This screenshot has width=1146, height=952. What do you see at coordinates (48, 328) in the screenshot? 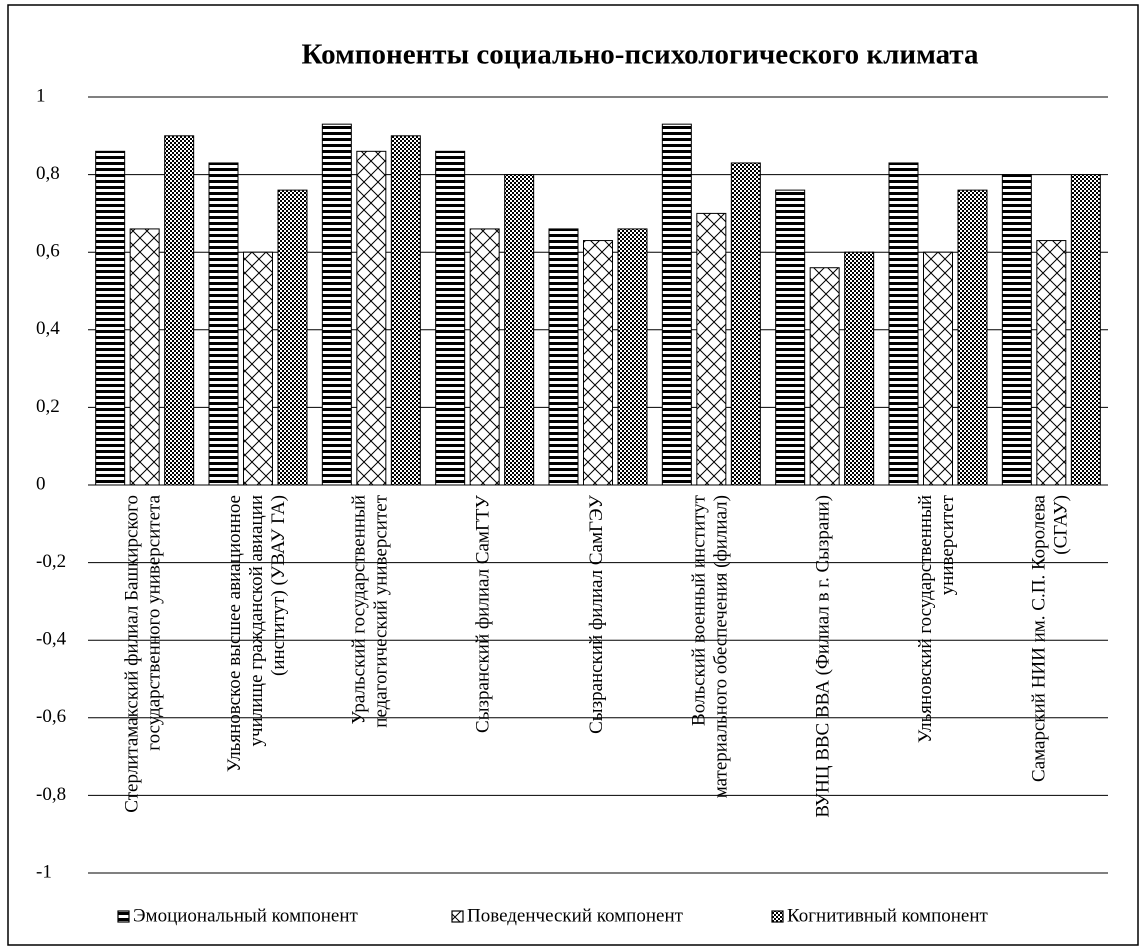
I see `y-tick-label: 0,4` at bounding box center [48, 328].